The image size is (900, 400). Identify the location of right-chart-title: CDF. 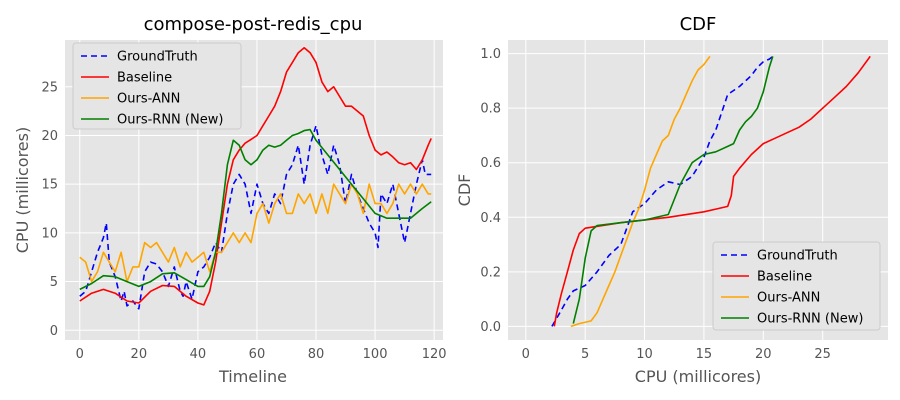
(698, 24).